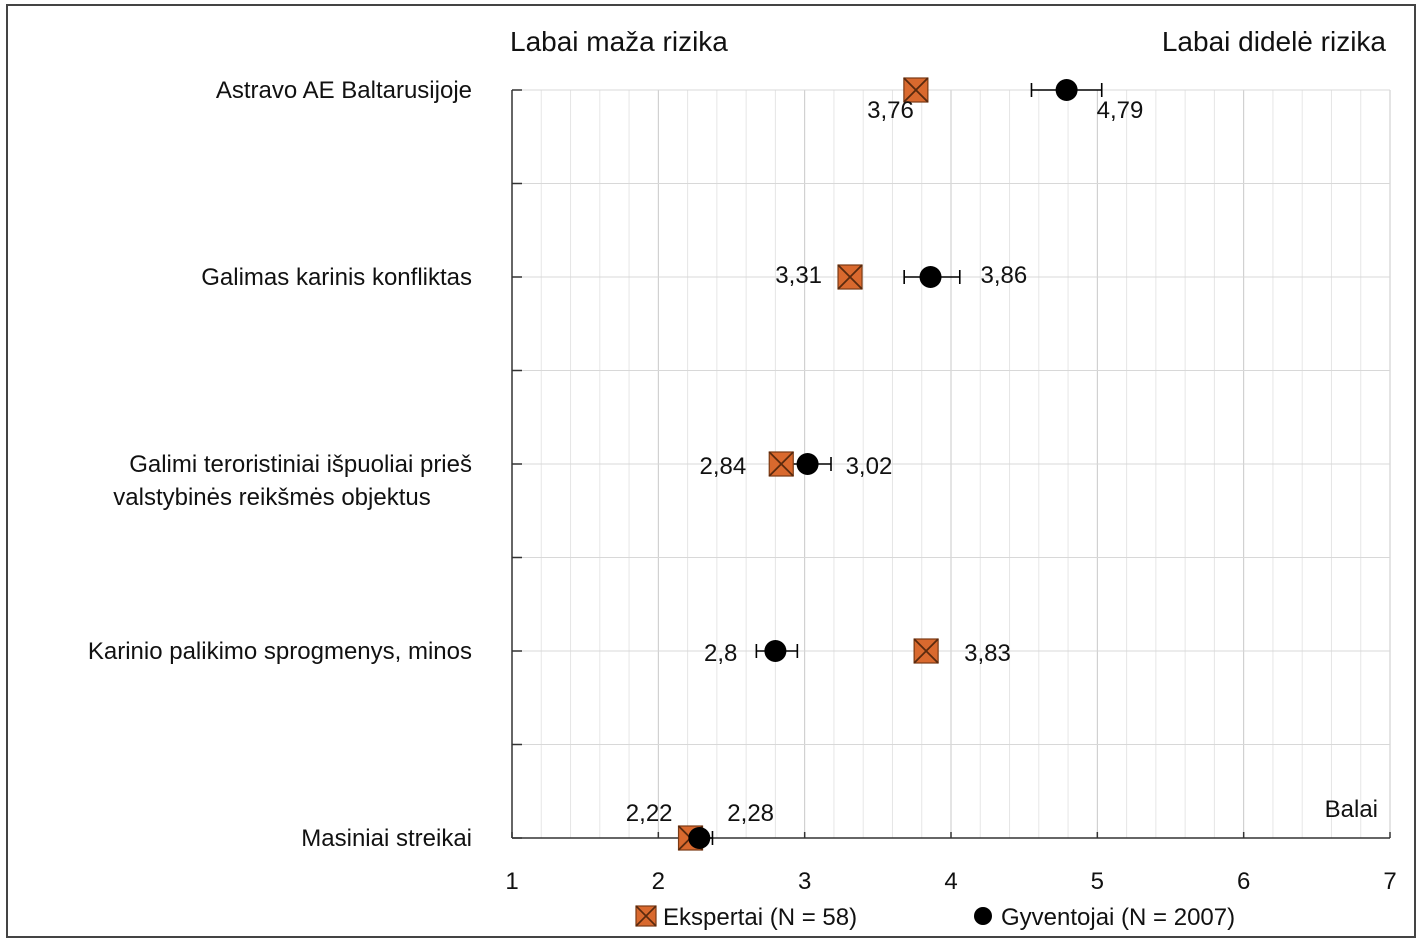 Image resolution: width=1424 pixels, height=947 pixels. Describe the element at coordinates (658, 881) in the screenshot. I see `x-tick-label: 2` at that location.